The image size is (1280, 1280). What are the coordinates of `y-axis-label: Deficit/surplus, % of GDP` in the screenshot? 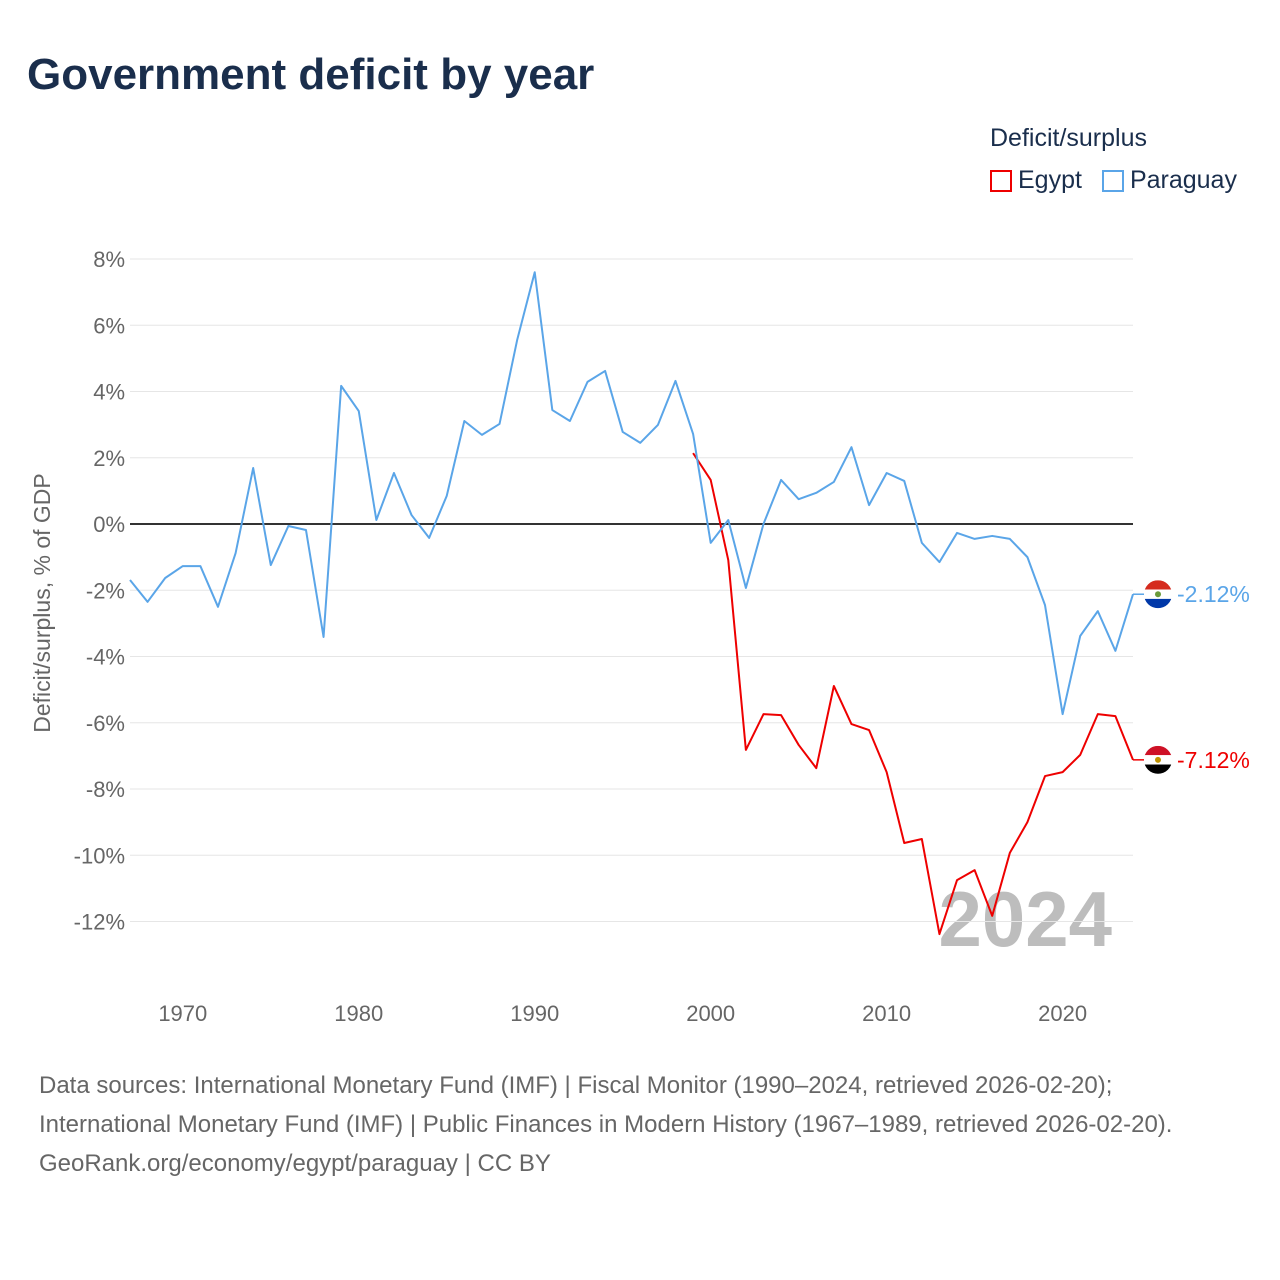 It's located at (42, 602).